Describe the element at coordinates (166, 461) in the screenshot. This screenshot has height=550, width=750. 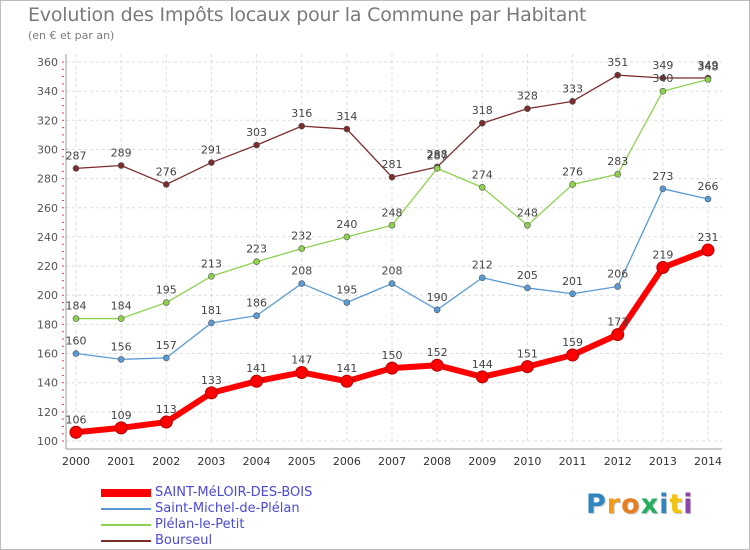
I see `x-tick-label: 2002` at that location.